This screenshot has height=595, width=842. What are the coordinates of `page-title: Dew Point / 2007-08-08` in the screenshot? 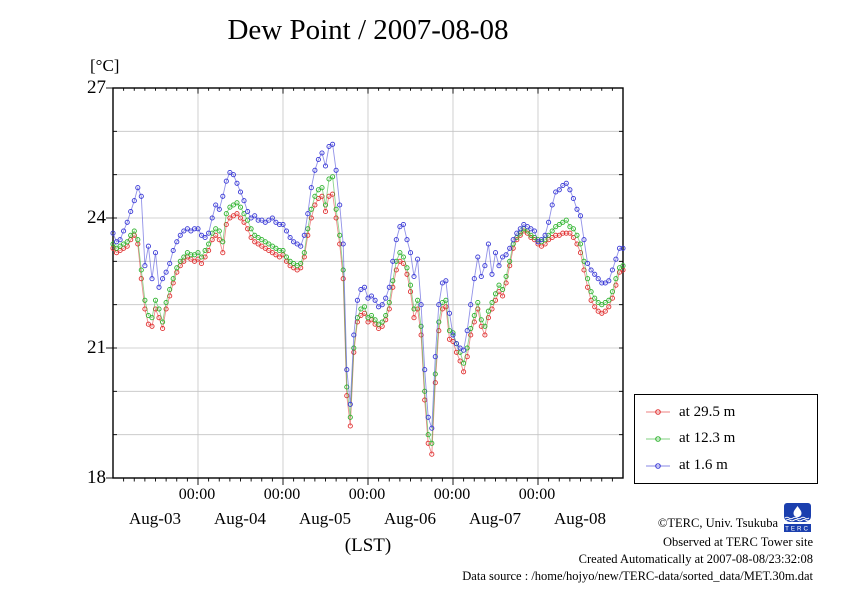 It's located at (368, 30).